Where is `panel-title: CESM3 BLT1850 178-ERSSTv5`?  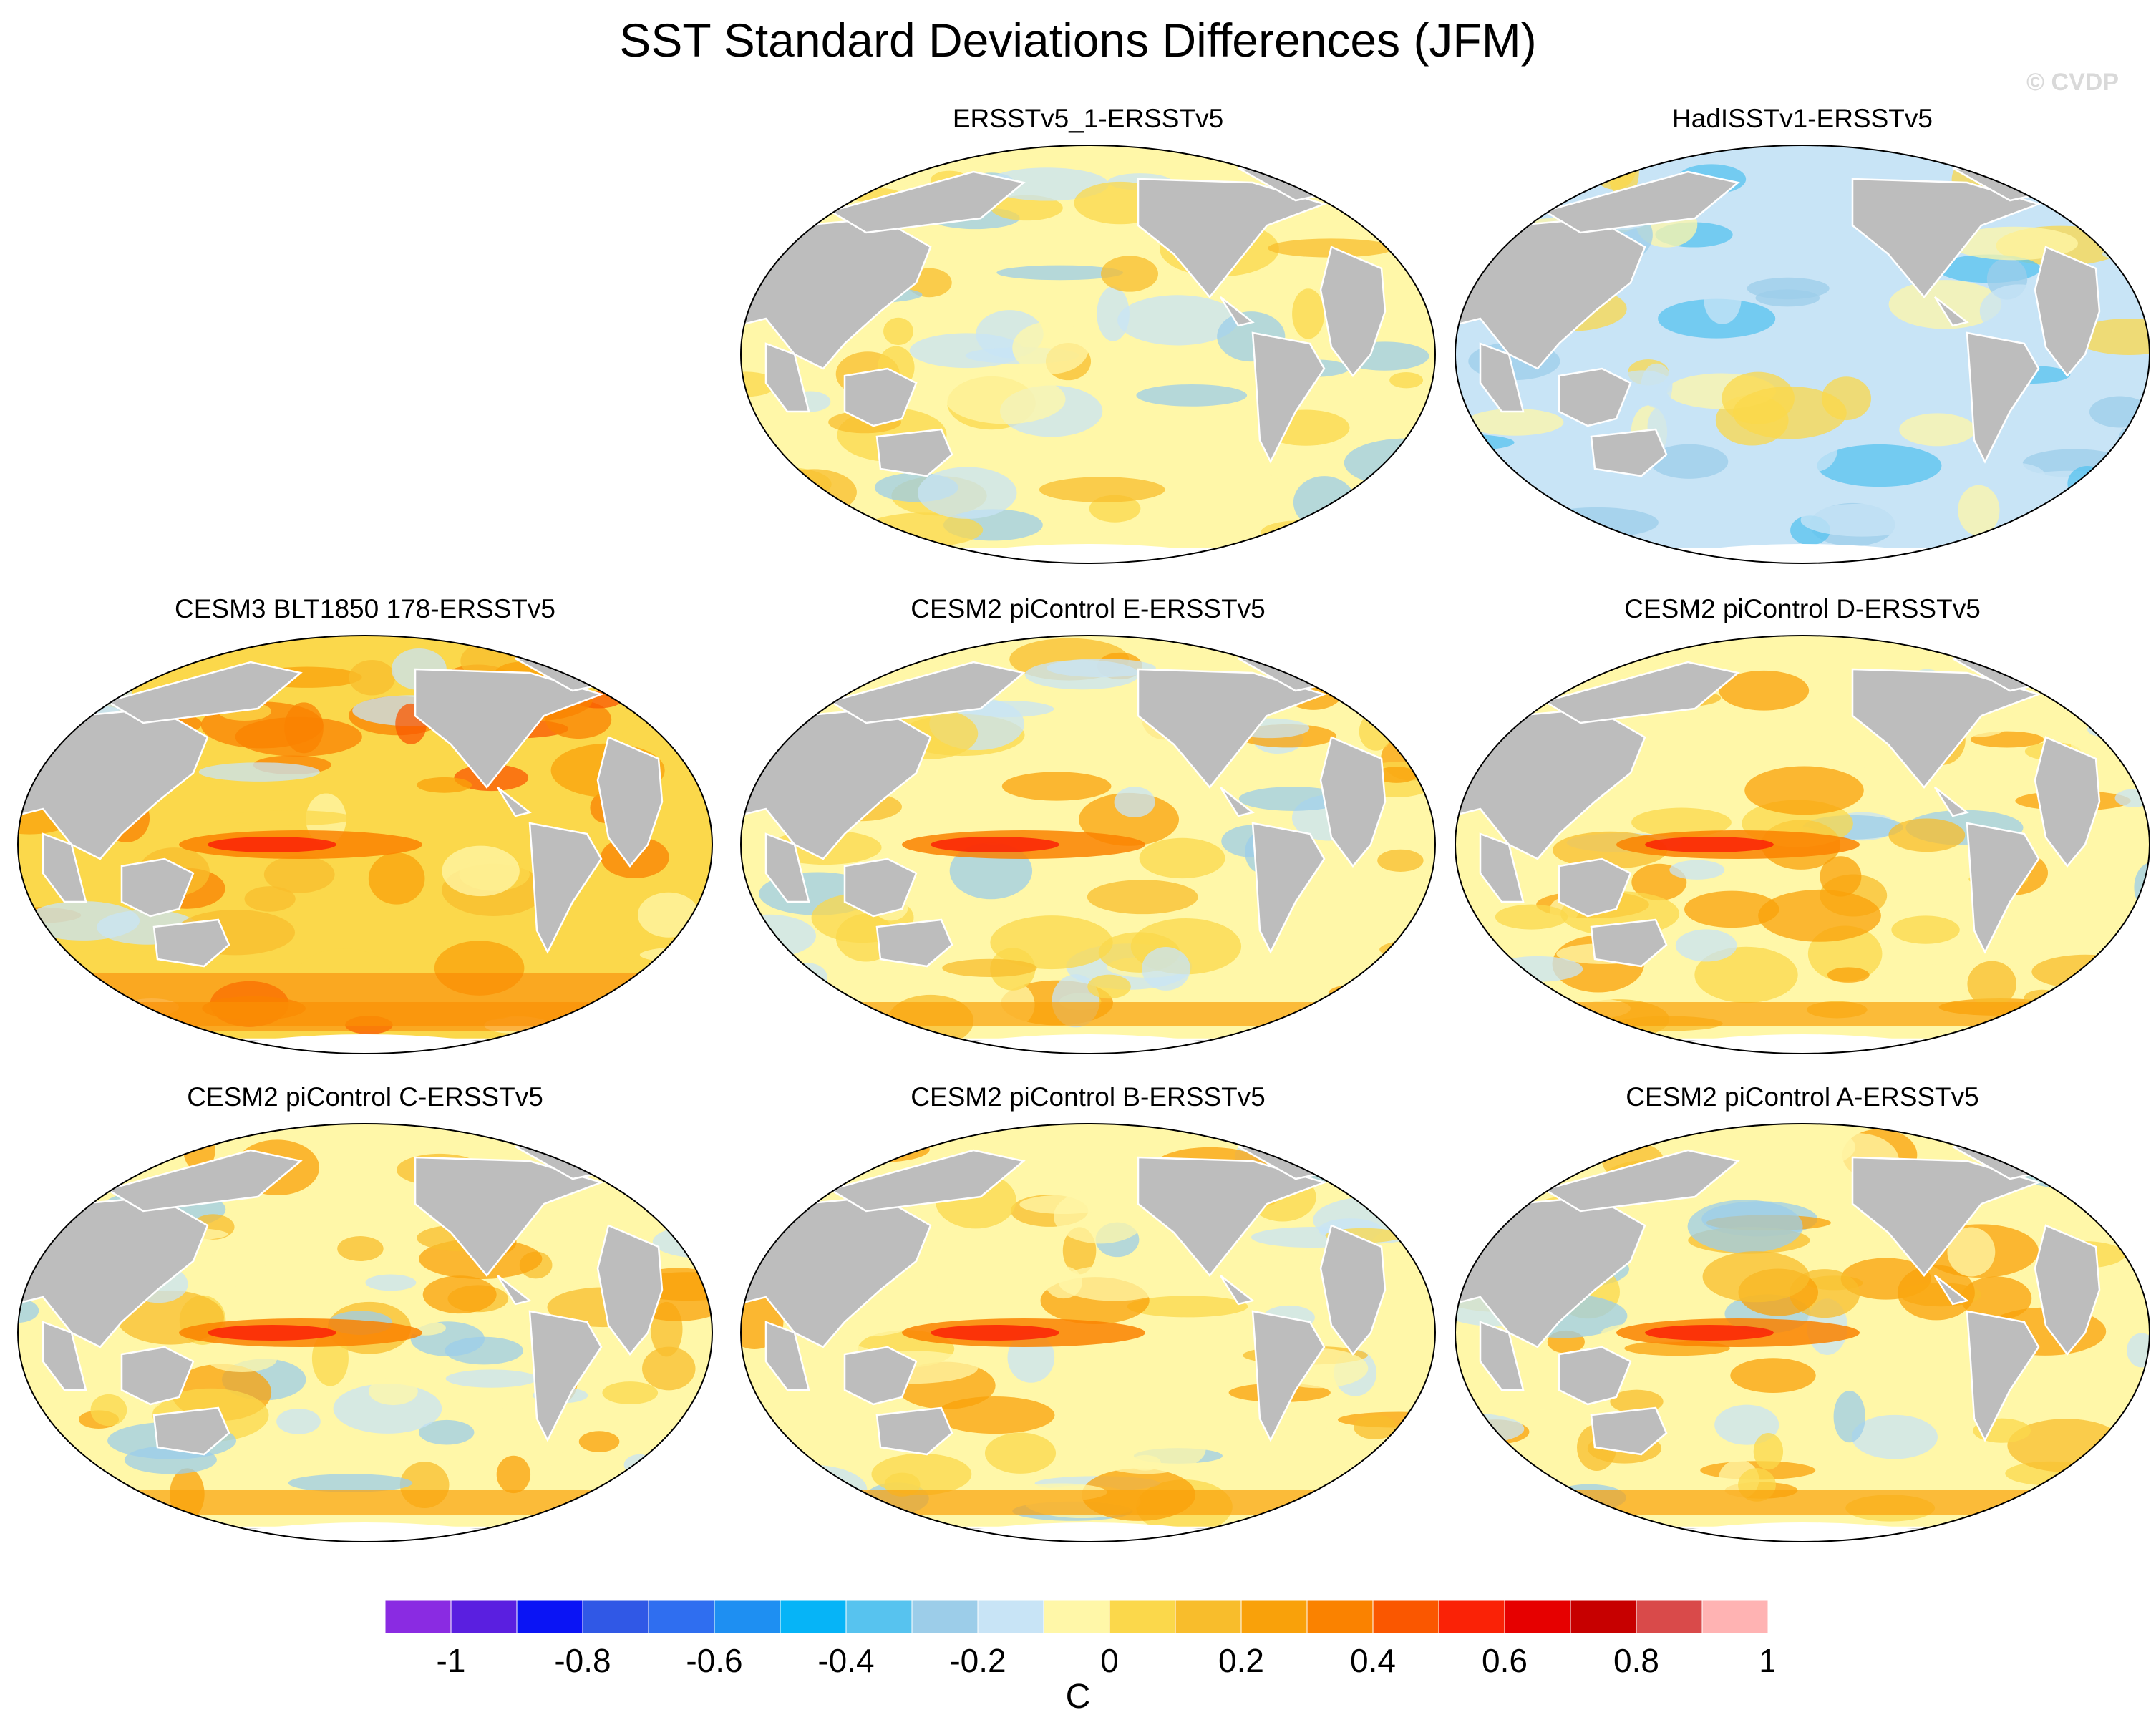
panel-title: CESM3 BLT1850 178-ERSSTv5 is located at coordinates (365, 608).